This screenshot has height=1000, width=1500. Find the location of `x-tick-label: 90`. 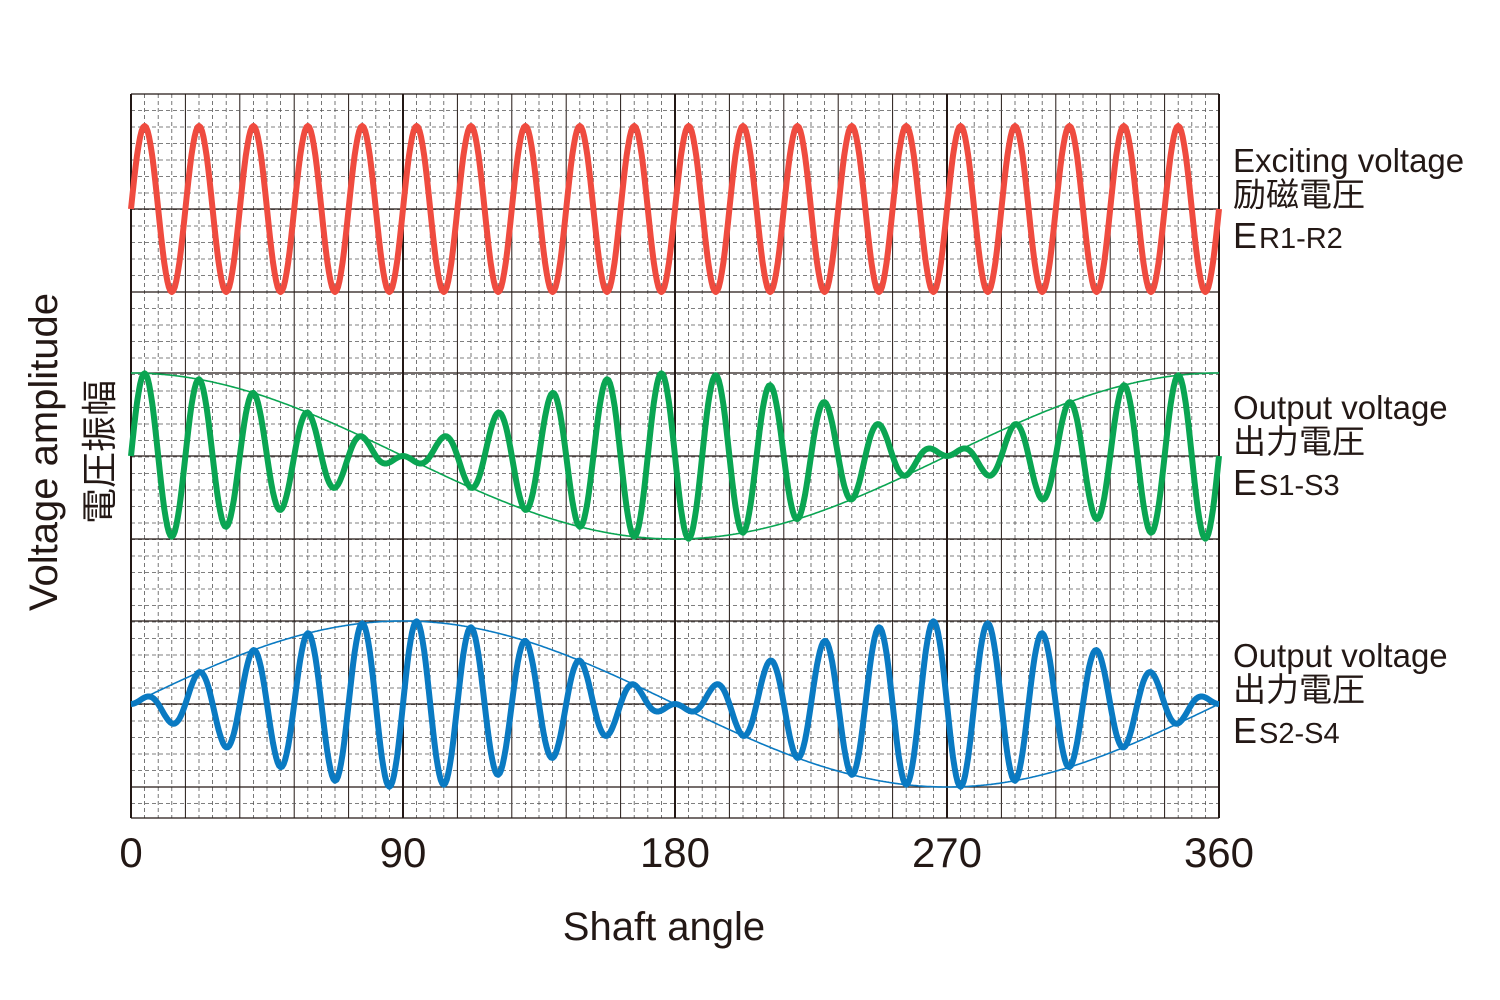

x-tick-label: 90 is located at coordinates (403, 852).